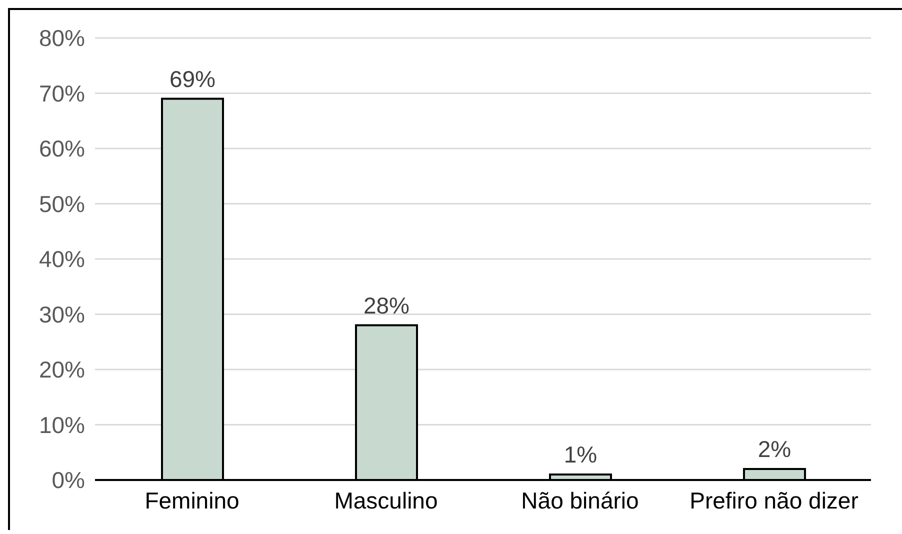  What do you see at coordinates (581, 454) in the screenshot?
I see `data-label: 1%` at bounding box center [581, 454].